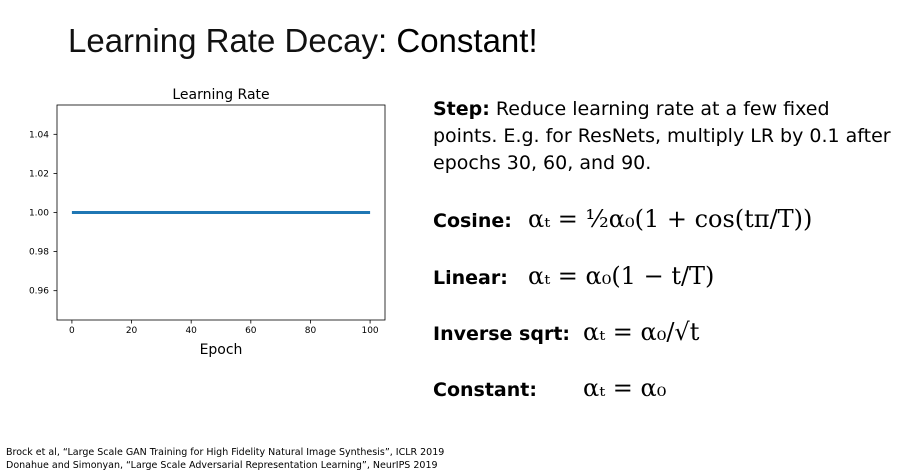  I want to click on schedule-label: Cosine:, so click(472, 221).